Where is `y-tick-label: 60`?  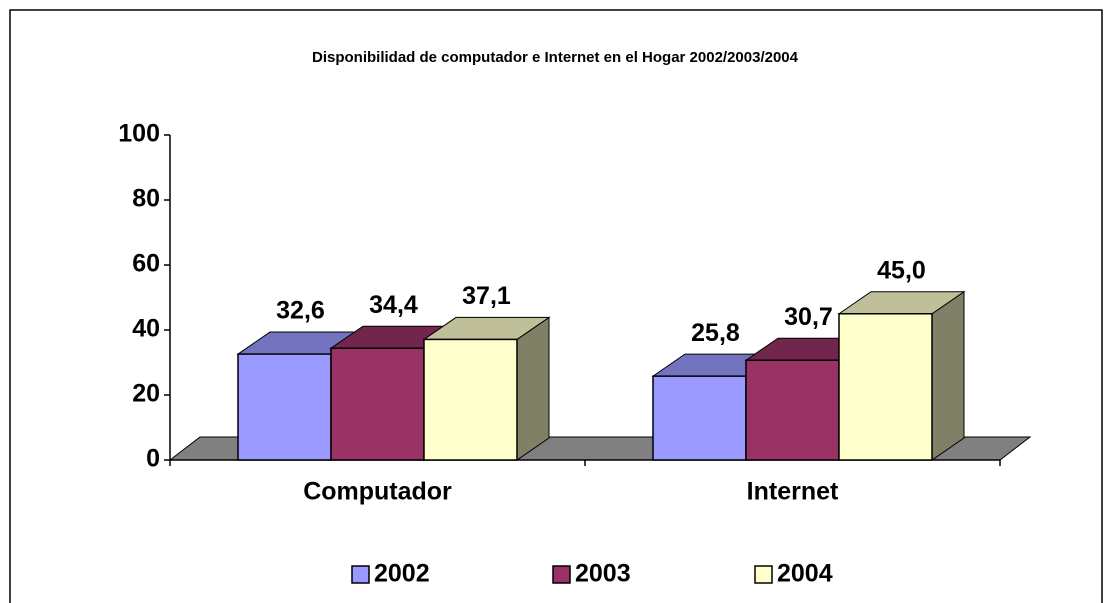 y-tick-label: 60 is located at coordinates (146, 264).